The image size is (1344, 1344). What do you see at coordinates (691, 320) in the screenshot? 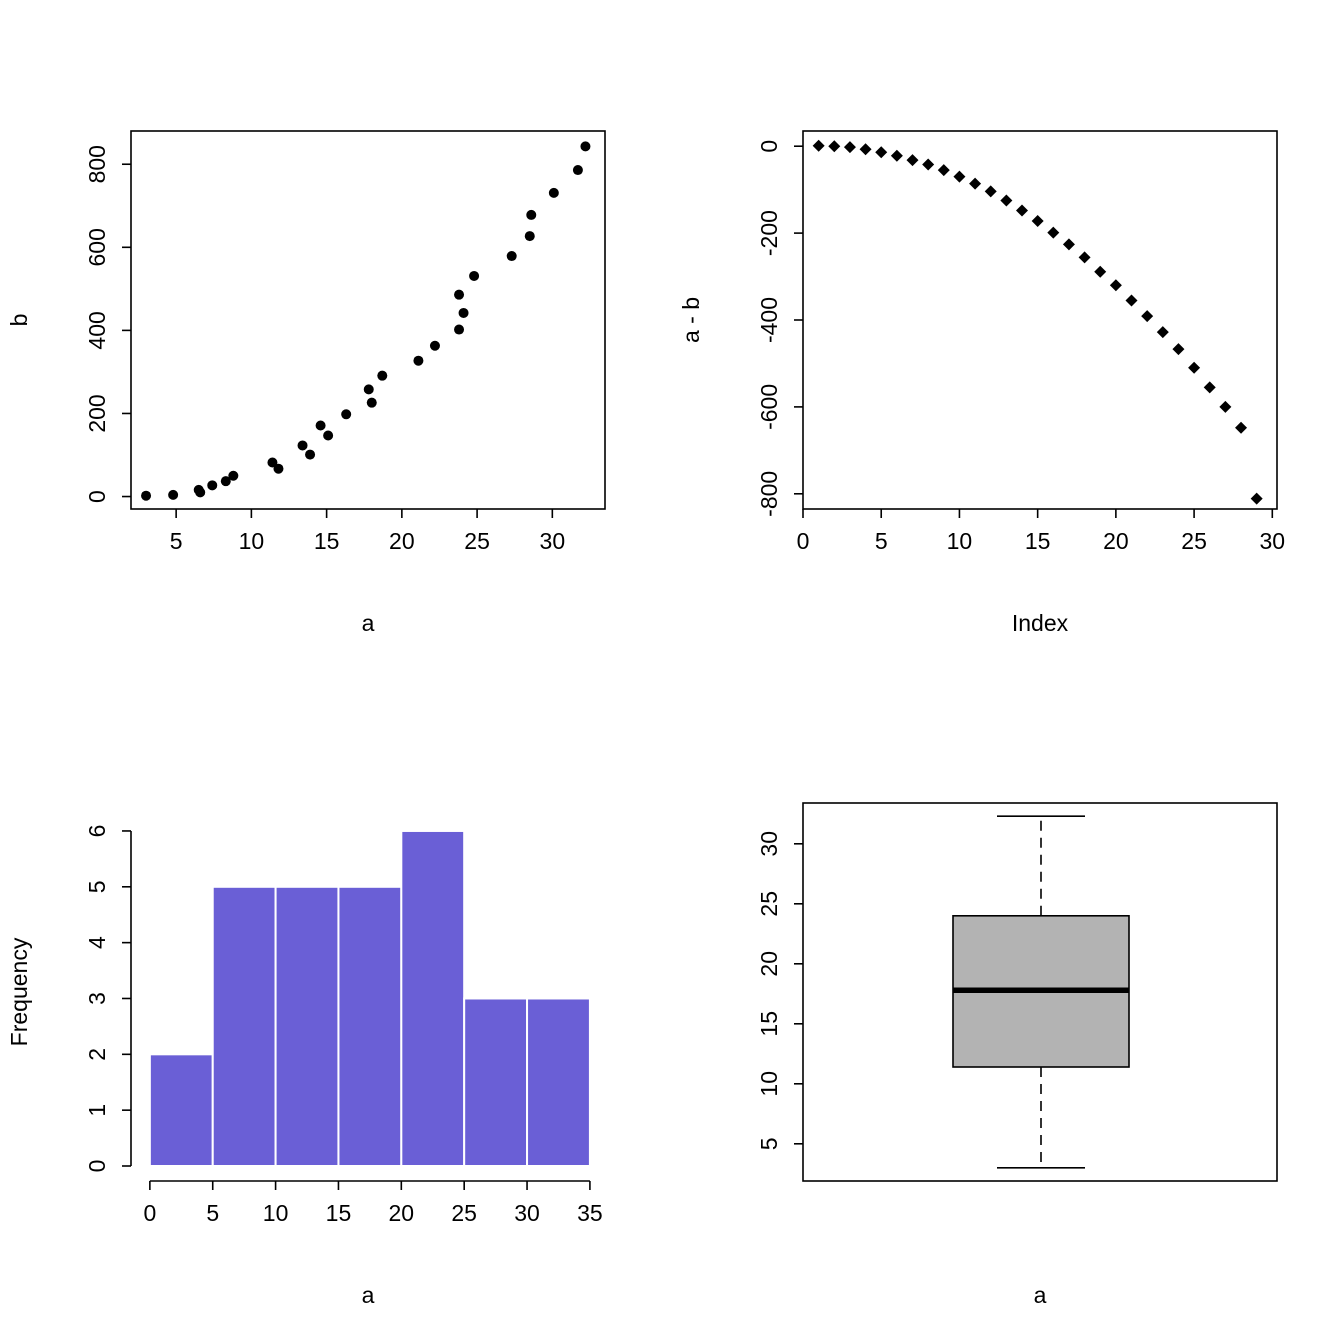
I see `y-axis-title: a - b` at bounding box center [691, 320].